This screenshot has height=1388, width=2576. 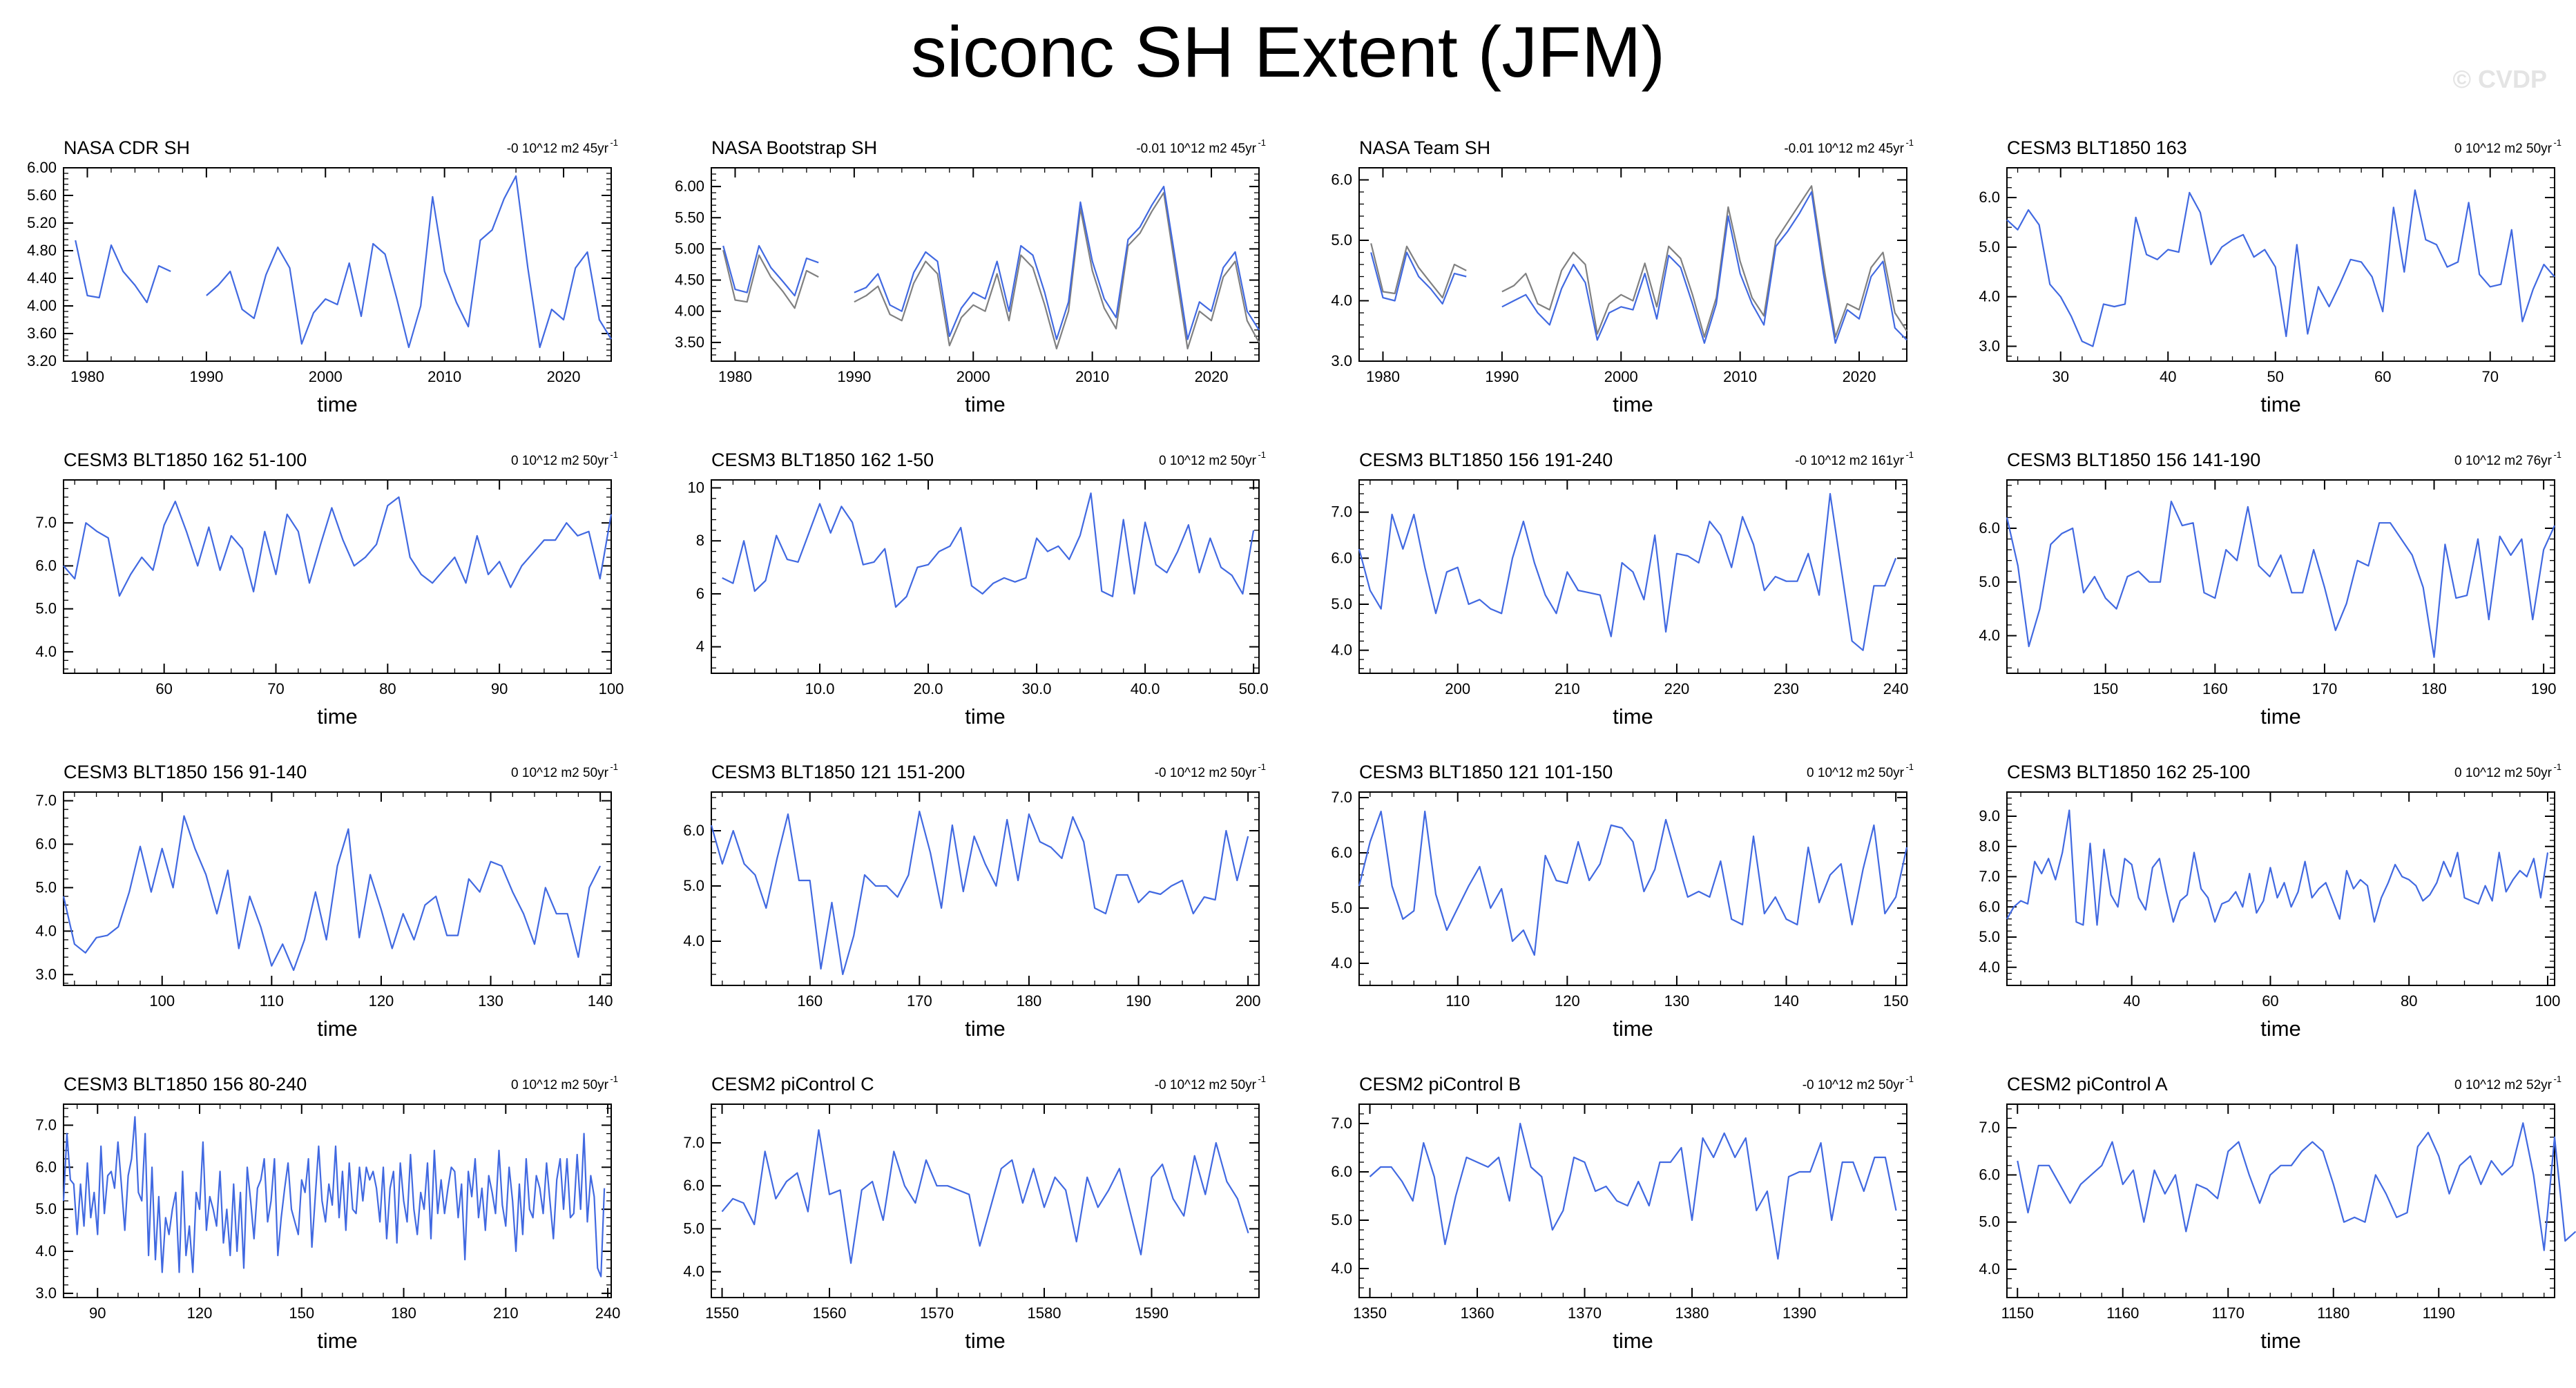 I want to click on x-tick-label: 10.0, so click(x=820, y=688).